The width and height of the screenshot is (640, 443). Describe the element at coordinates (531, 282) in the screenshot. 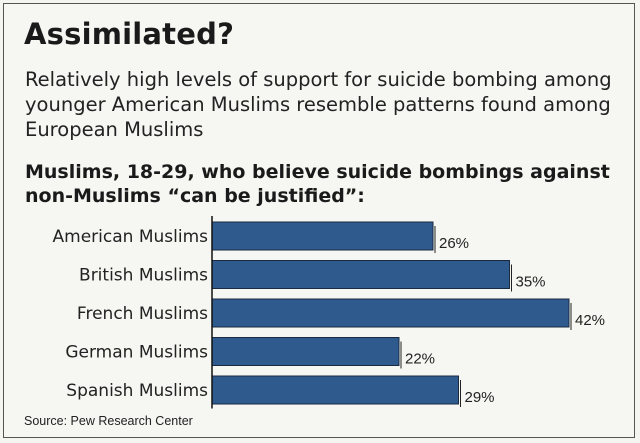

I see `value-label: 35%` at that location.